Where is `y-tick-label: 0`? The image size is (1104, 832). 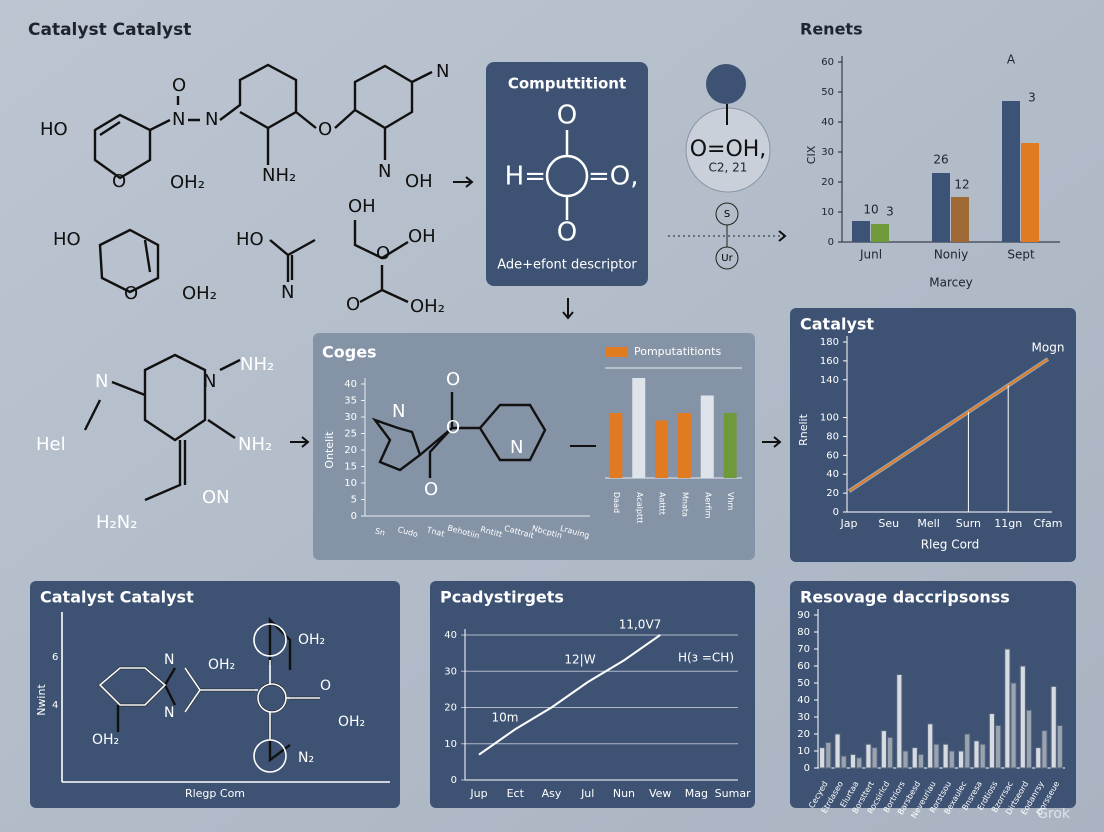
y-tick-label: 0 is located at coordinates (454, 780).